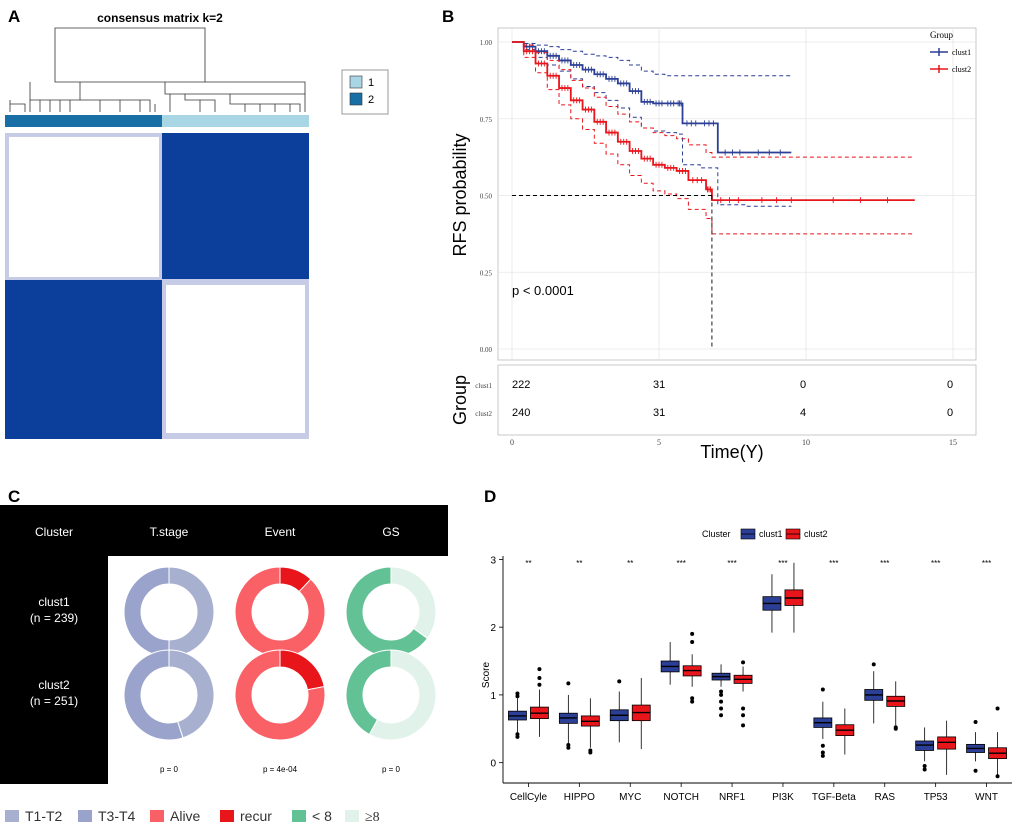 Image resolution: width=1024 pixels, height=825 pixels. I want to click on km-y-label: RFS probability, so click(460, 194).